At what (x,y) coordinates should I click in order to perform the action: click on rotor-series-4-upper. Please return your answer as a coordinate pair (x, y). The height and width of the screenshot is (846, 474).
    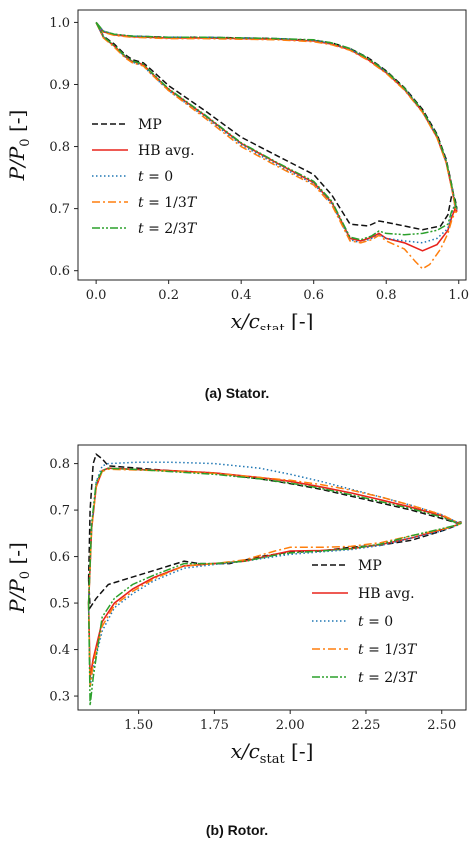
    Looking at the image, I should click on (274, 535).